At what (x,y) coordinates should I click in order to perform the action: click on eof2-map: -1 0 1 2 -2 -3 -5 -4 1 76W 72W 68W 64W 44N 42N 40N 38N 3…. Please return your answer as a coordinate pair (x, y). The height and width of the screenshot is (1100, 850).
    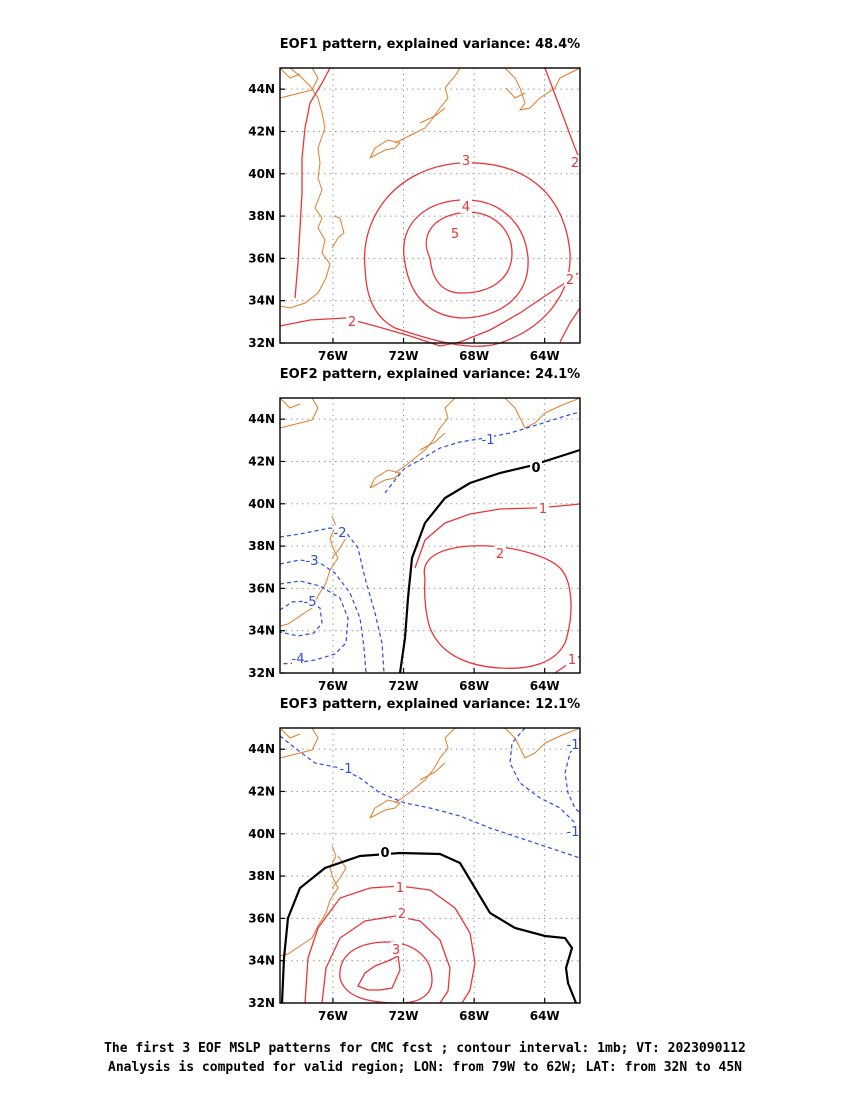
    Looking at the image, I should click on (414, 545).